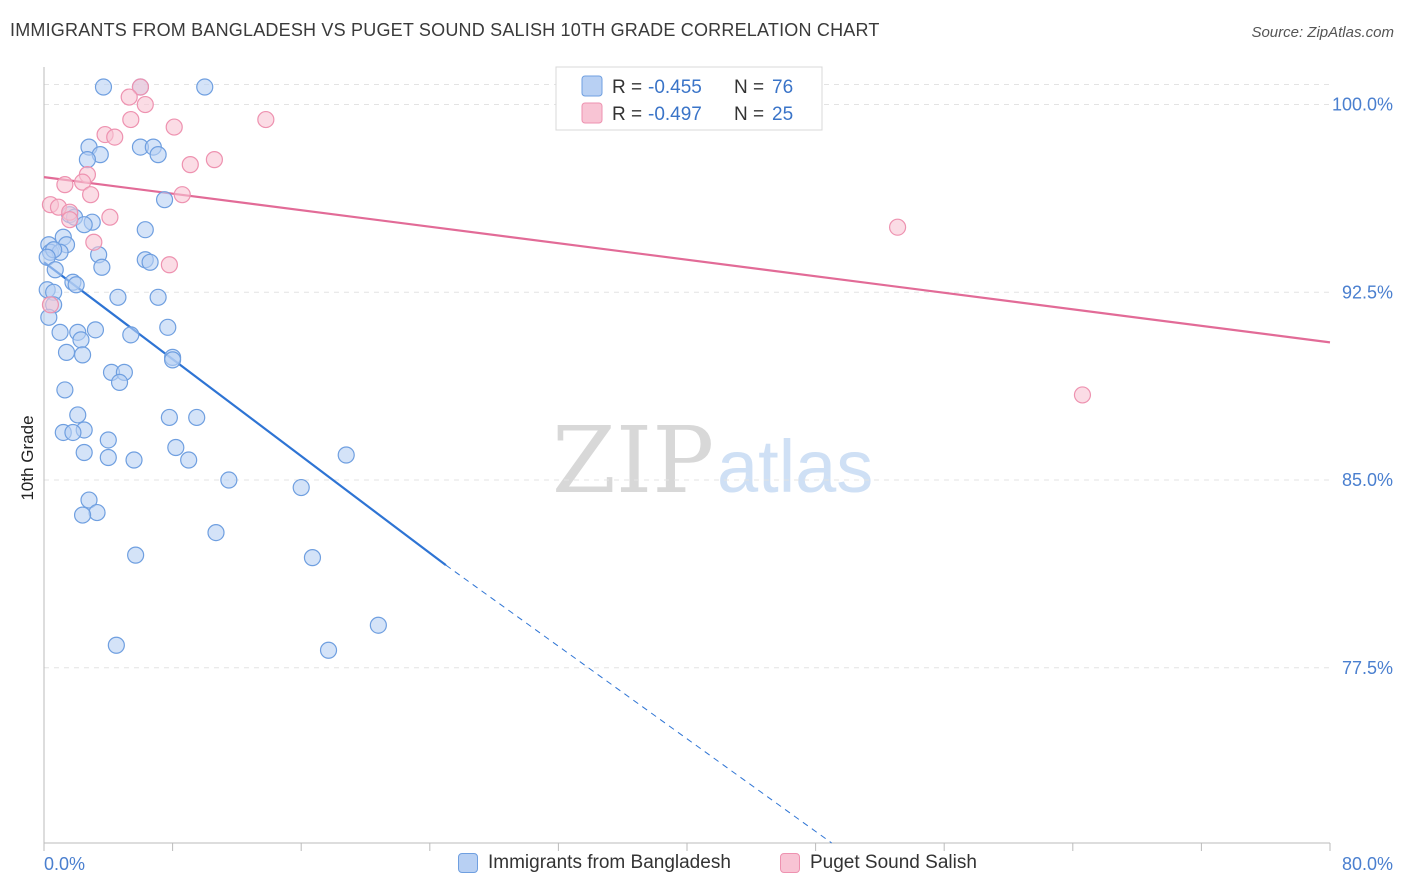 The width and height of the screenshot is (1406, 892). Describe the element at coordinates (592, 113) in the screenshot. I see `legend-swatch-pink` at that location.